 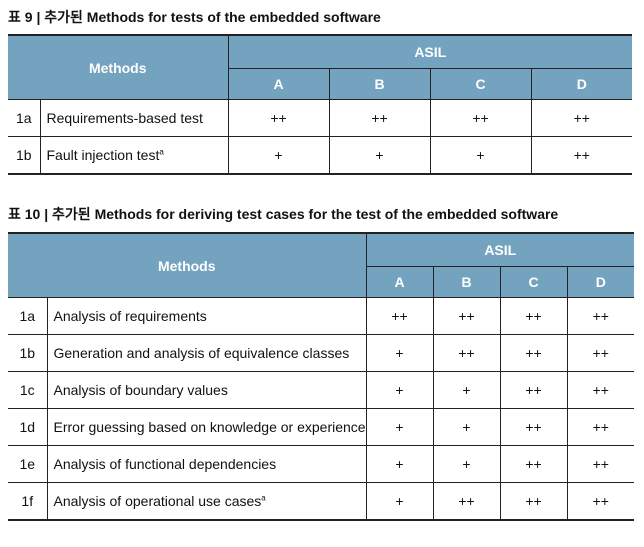 I want to click on method-text: Analysis of operational use cases, so click(x=157, y=501).